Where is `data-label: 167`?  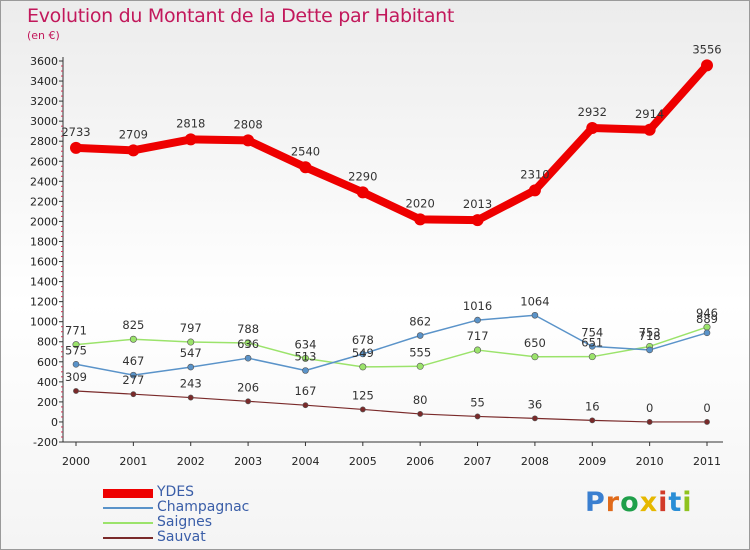
data-label: 167 is located at coordinates (305, 391).